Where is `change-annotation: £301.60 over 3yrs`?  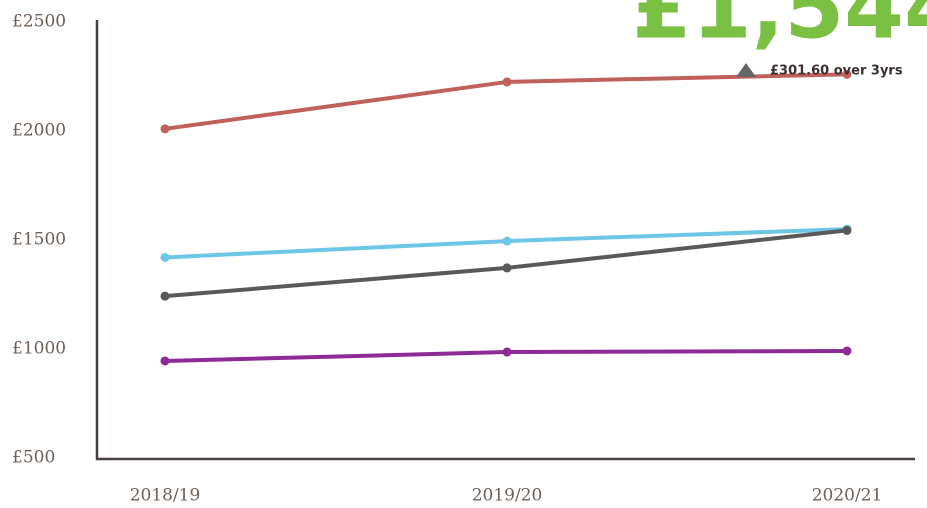 change-annotation: £301.60 over 3yrs is located at coordinates (836, 71).